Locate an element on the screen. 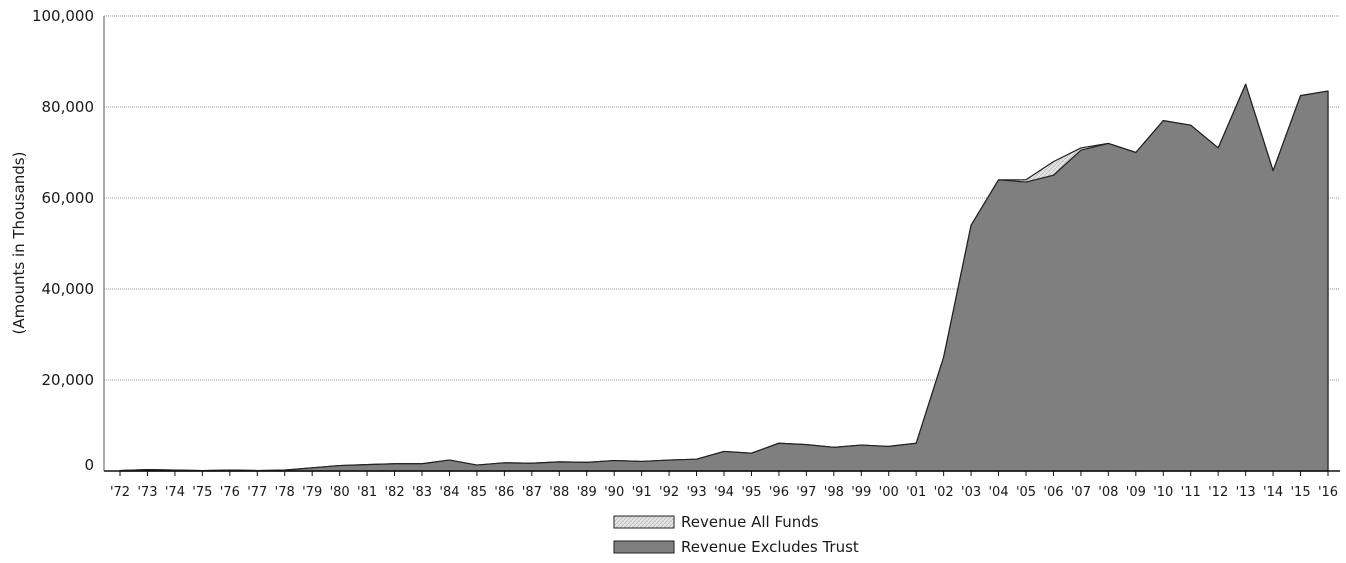  y-tick-label: 60,000 is located at coordinates (68, 198).